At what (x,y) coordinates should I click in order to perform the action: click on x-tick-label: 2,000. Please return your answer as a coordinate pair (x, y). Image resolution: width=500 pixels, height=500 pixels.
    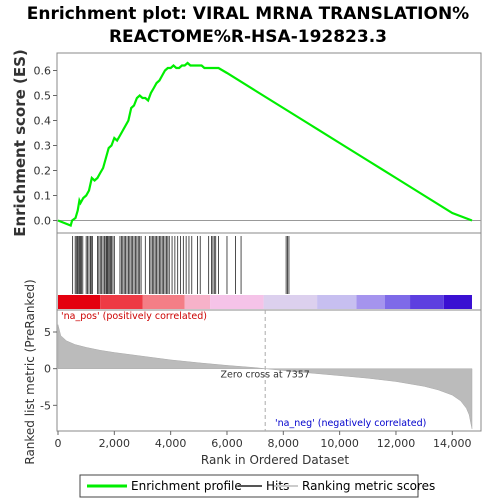
    Looking at the image, I should click on (115, 443).